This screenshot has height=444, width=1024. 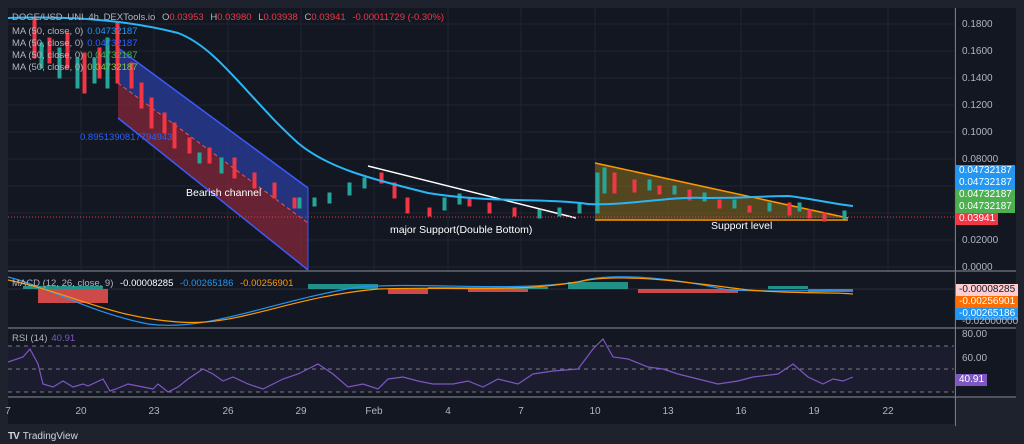 I want to click on rsi-tick: 80.00, so click(x=975, y=334).